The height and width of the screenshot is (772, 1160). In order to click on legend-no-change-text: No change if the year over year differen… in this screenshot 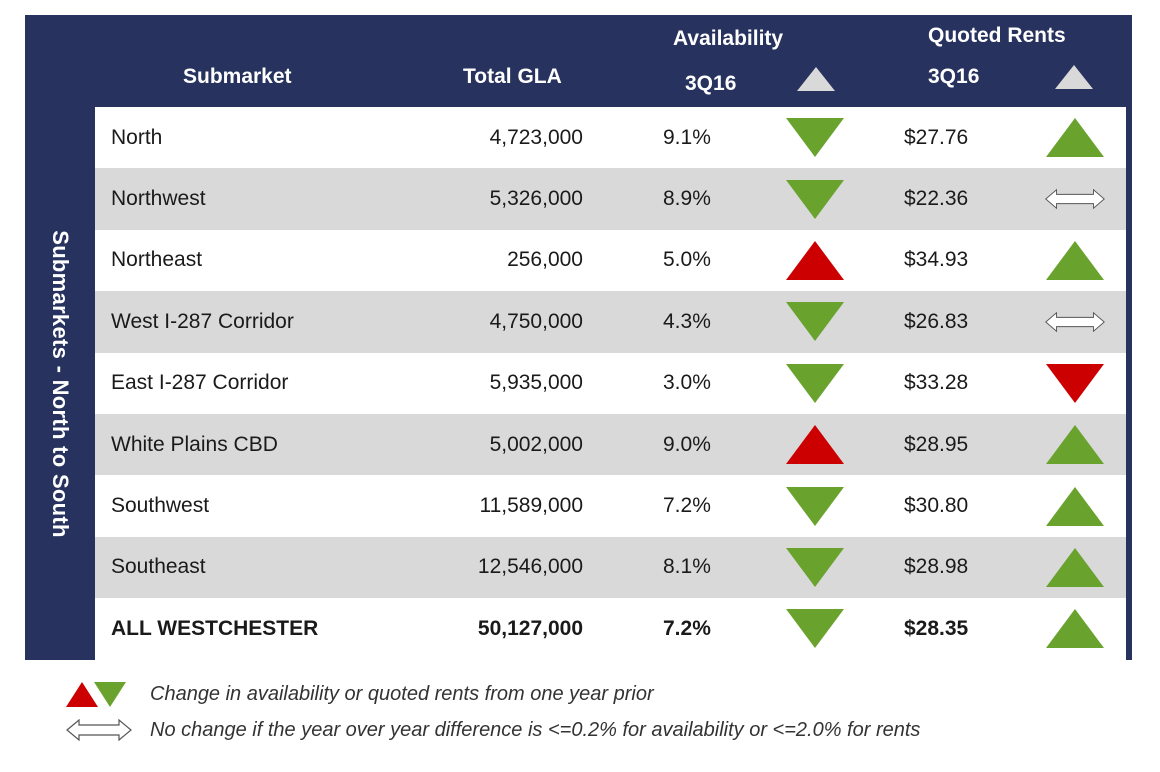, I will do `click(535, 729)`.